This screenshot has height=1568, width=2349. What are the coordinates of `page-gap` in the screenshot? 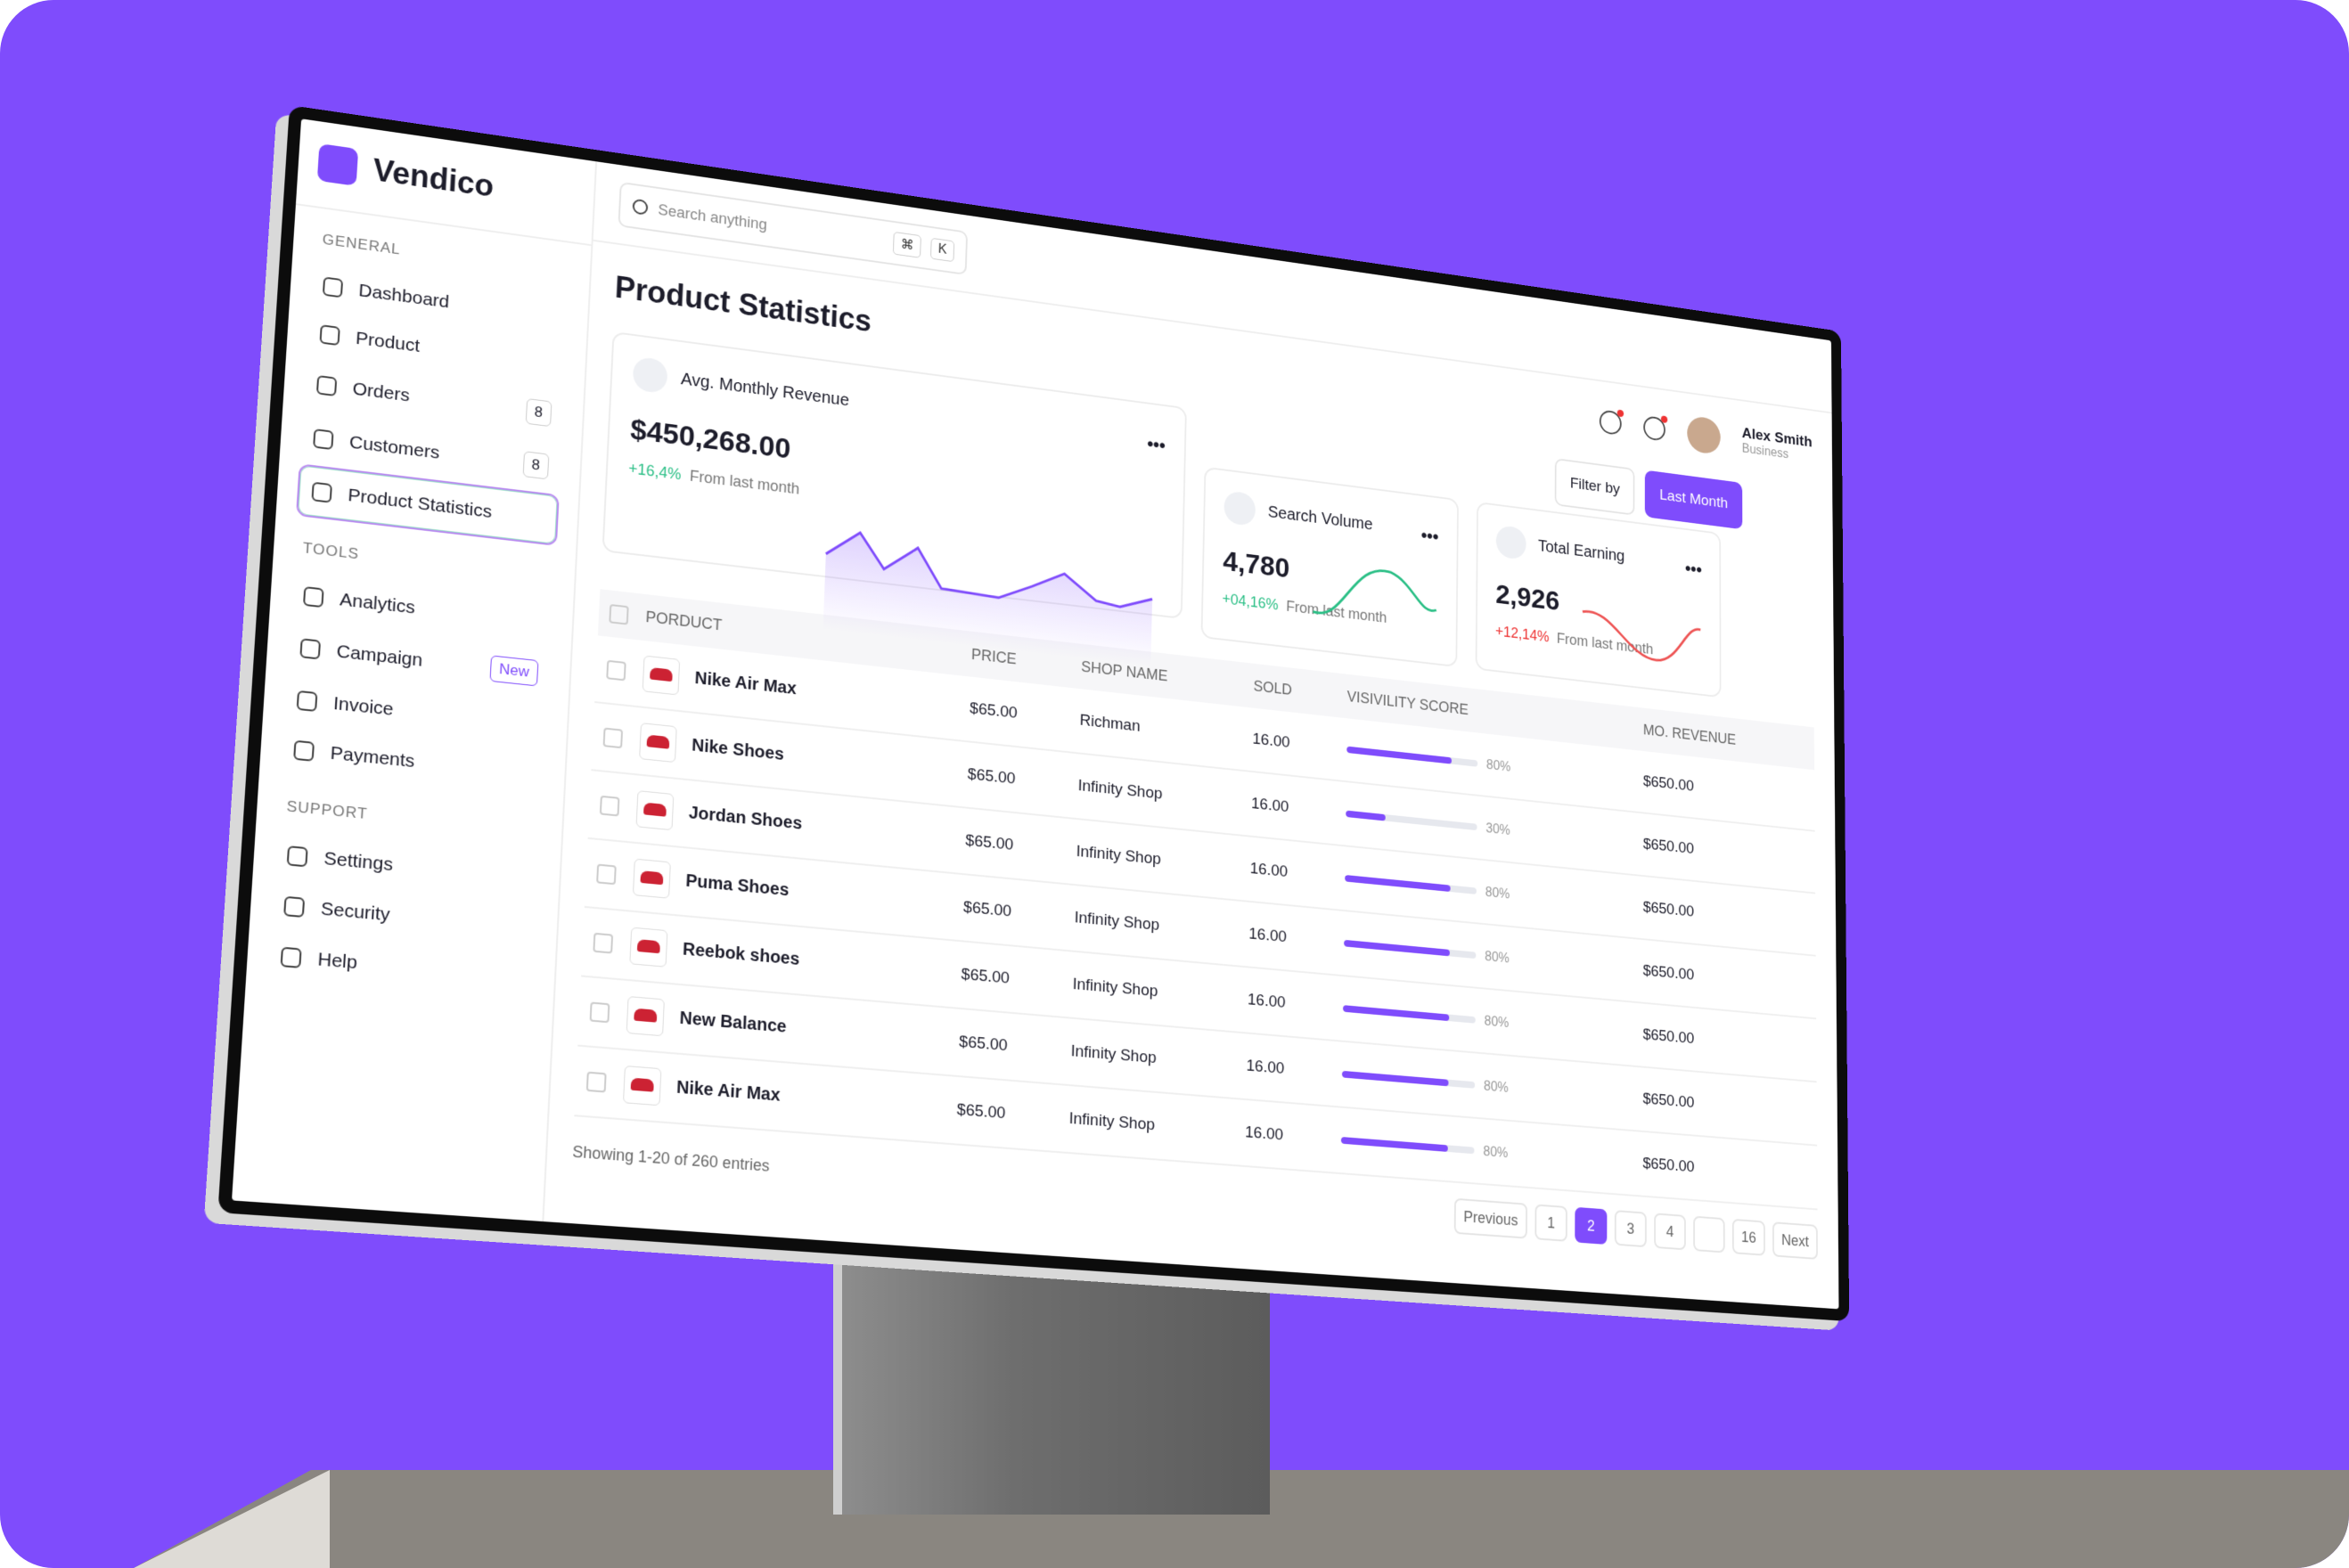 It's located at (1709, 1234).